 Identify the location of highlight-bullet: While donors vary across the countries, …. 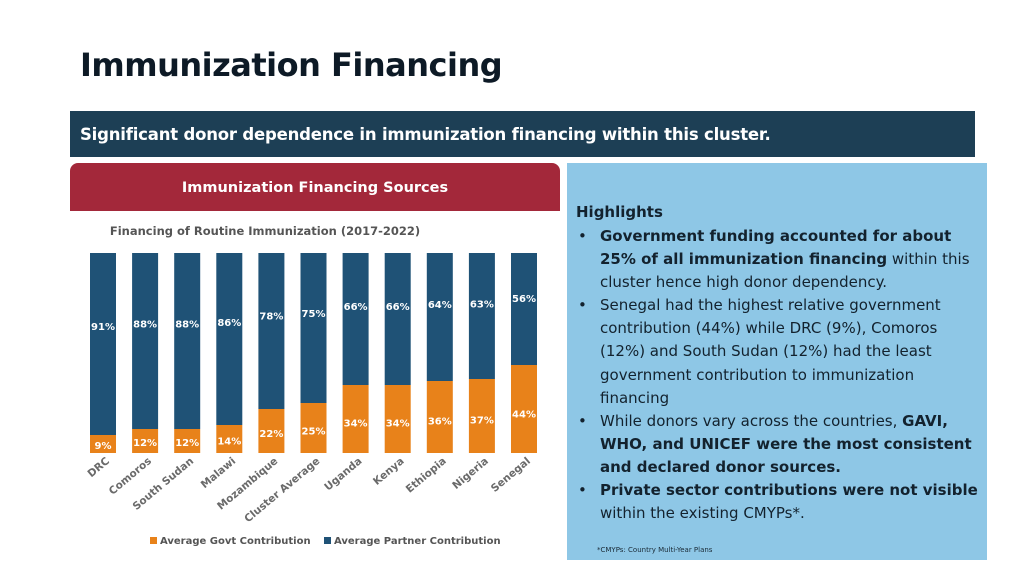
(778, 444).